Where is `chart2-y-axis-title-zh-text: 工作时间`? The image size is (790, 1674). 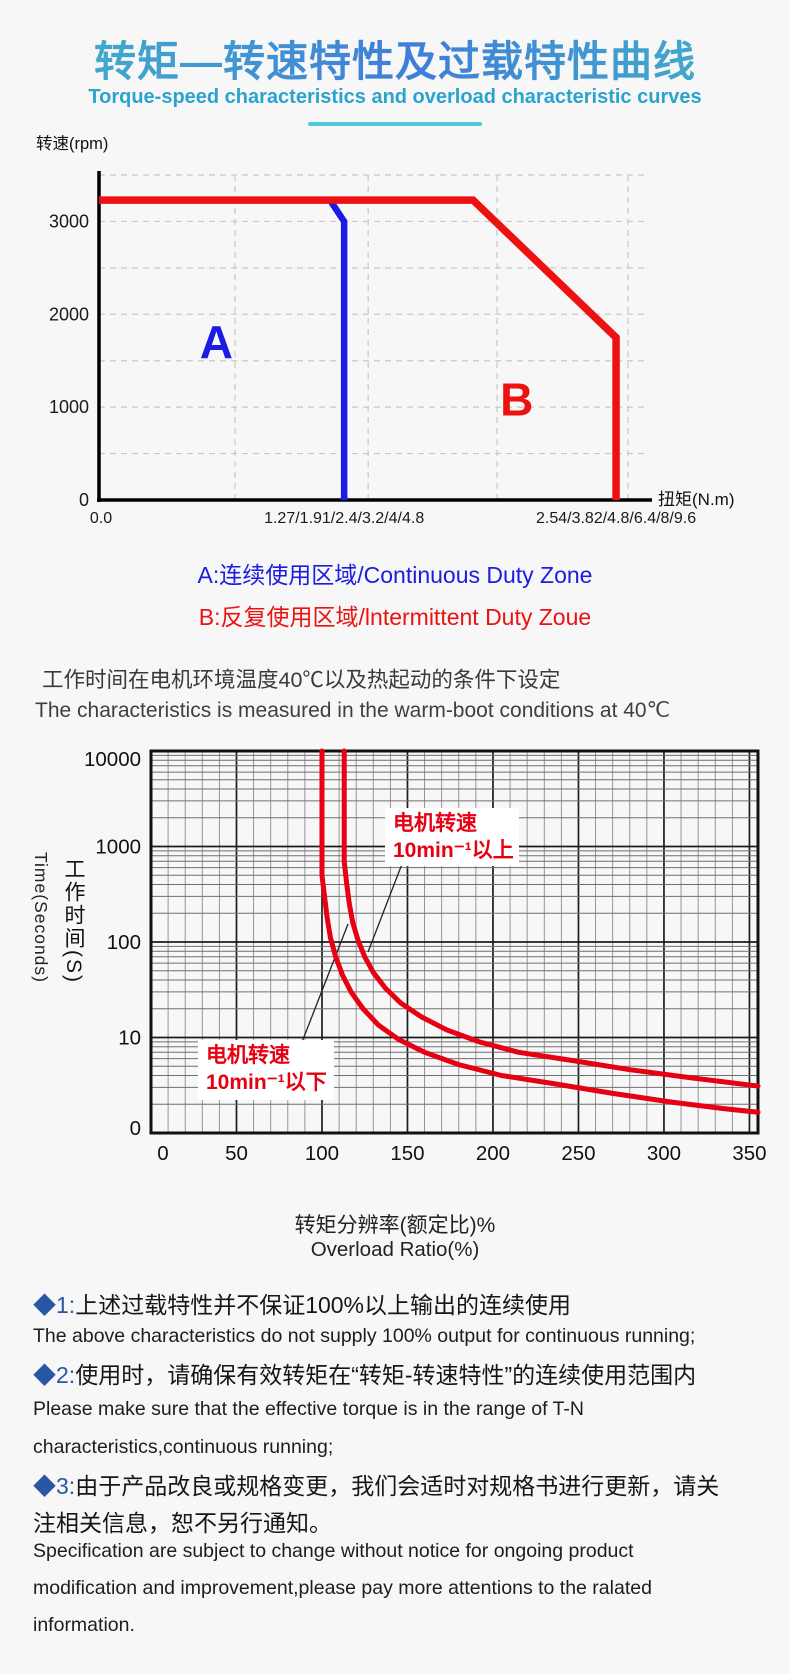
chart2-y-axis-title-zh-text: 工作时间 is located at coordinates (73, 904).